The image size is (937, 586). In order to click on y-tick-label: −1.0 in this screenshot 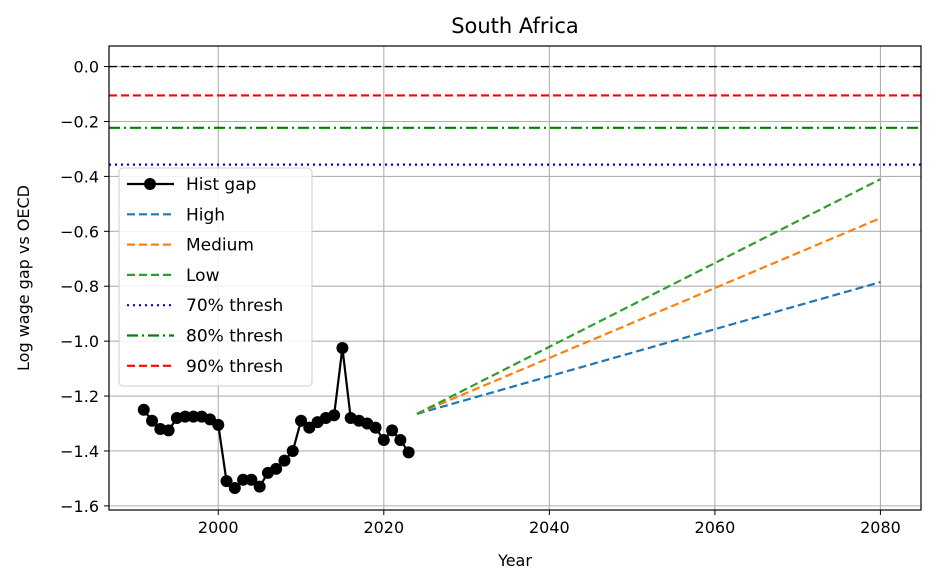, I will do `click(79, 341)`.